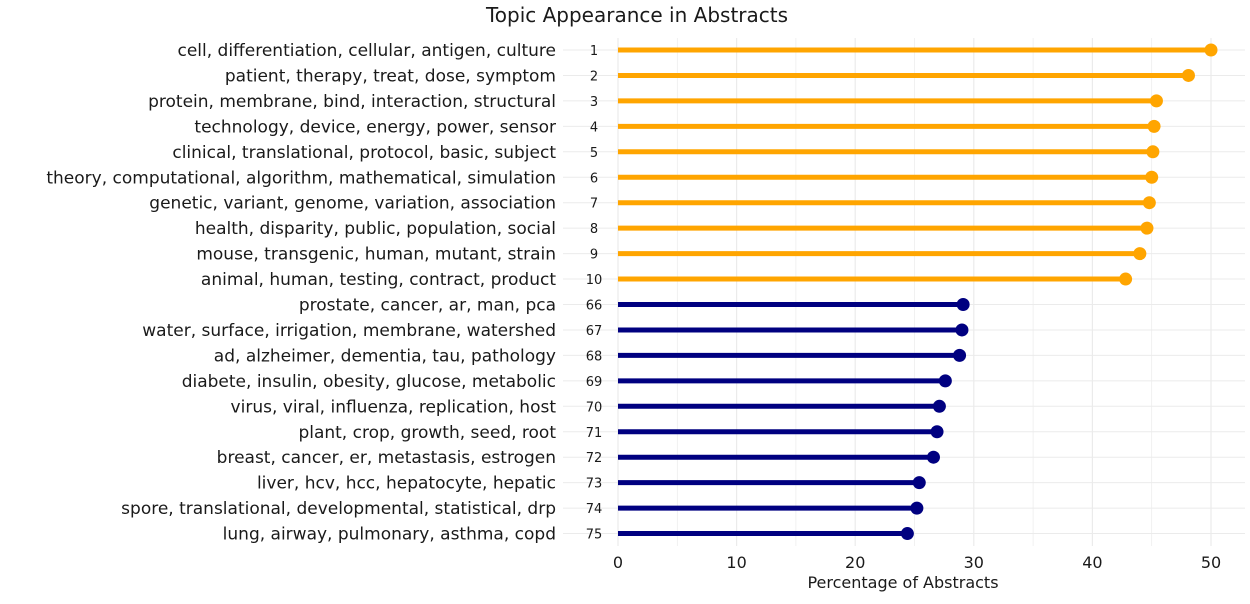 This screenshot has width=1250, height=604. I want to click on rank-label: 75, so click(594, 535).